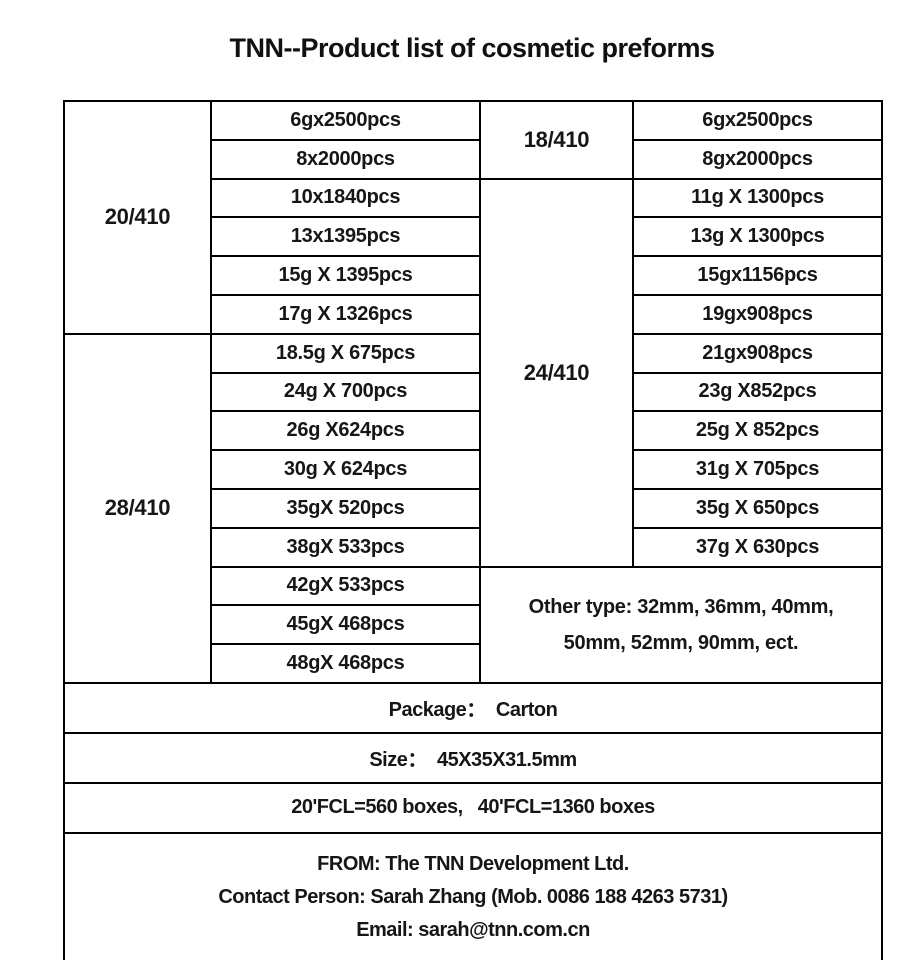 Image resolution: width=919 pixels, height=960 pixels. I want to click on pack-spec-cell: 23g X852pcs, so click(757, 392).